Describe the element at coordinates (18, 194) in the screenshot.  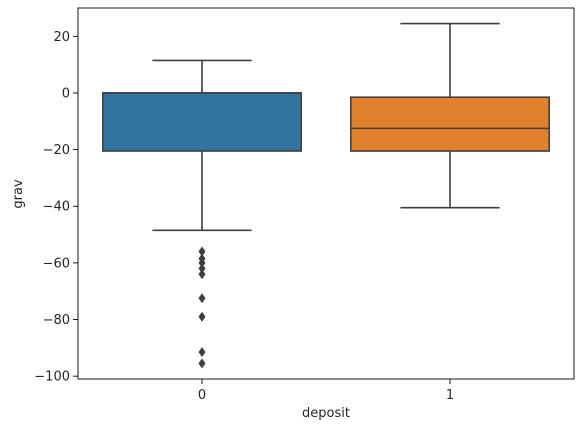
I see `y-axis-label: grav` at that location.